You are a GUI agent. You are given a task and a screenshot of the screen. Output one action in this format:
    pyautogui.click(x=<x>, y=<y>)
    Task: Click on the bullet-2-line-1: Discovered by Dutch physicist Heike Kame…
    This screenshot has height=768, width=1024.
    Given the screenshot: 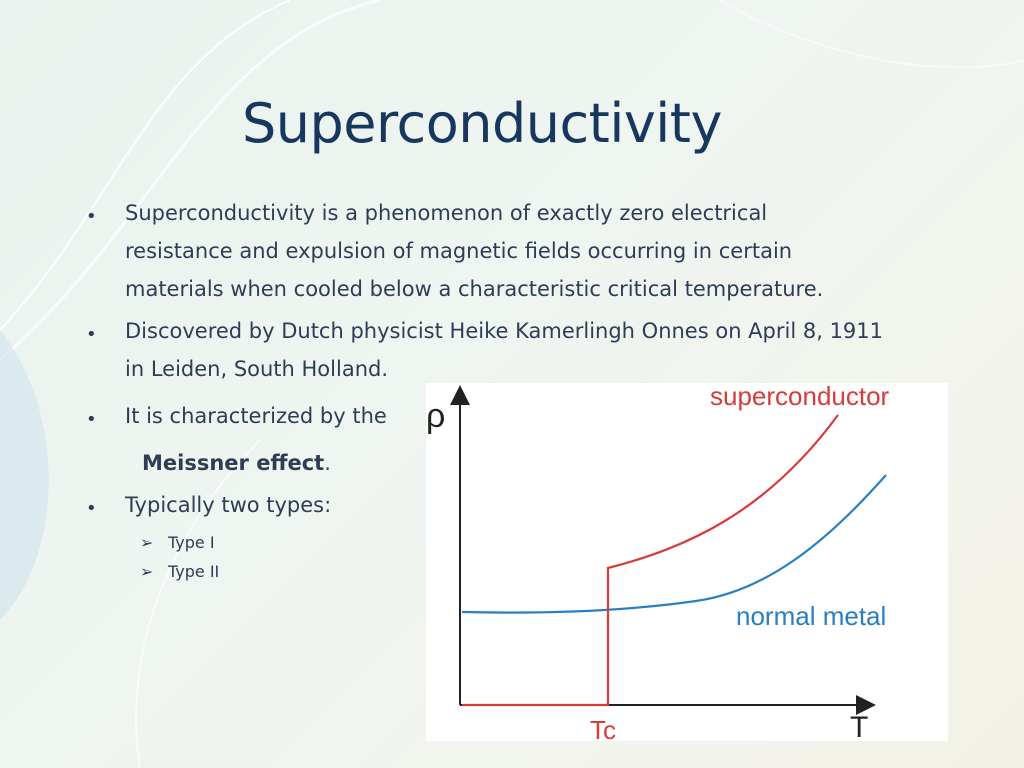 What is the action you would take?
    pyautogui.click(x=504, y=331)
    